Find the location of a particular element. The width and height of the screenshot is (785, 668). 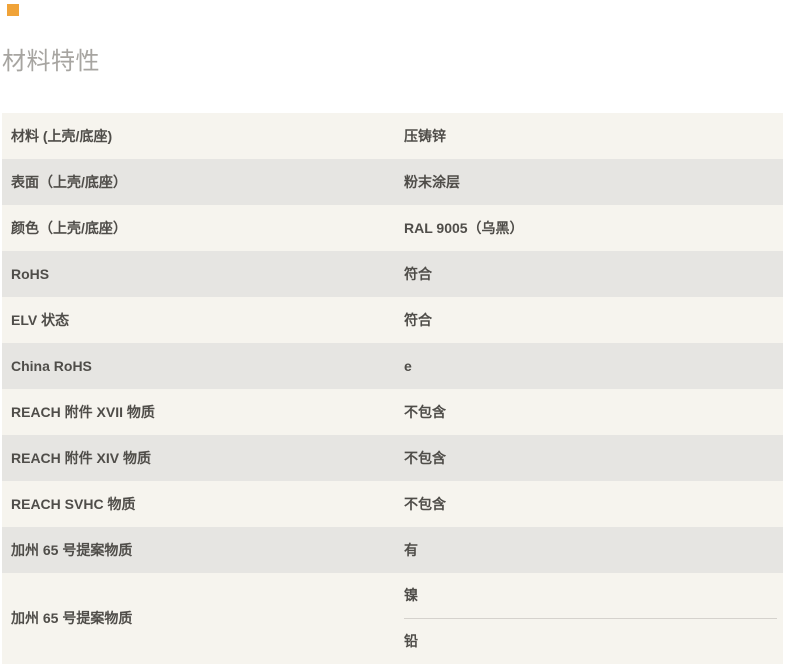

property-label: ELV 状态 is located at coordinates (40, 319).